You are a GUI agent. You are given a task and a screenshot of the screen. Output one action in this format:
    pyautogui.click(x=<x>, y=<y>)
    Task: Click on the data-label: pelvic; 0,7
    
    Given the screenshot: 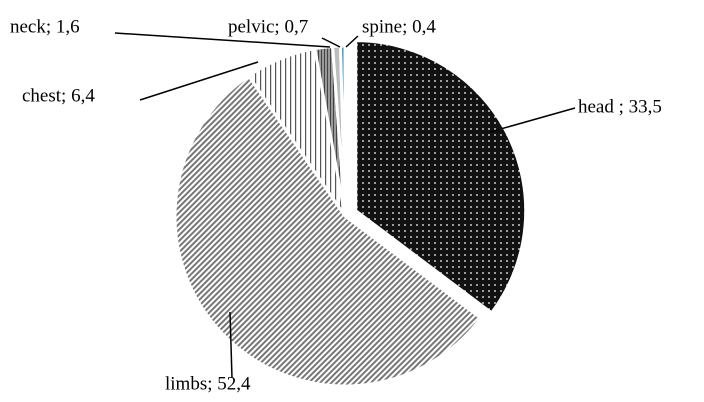 What is the action you would take?
    pyautogui.click(x=268, y=26)
    